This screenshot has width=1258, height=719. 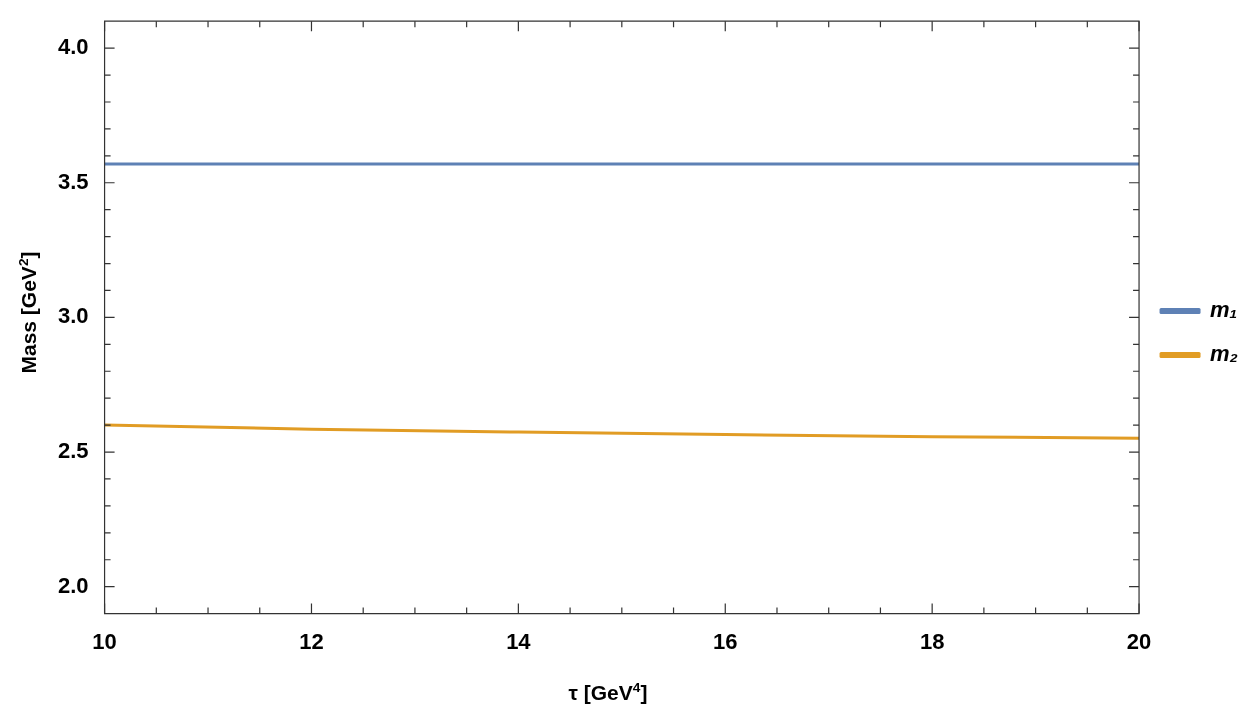 I want to click on x-tick-label: 12, so click(x=311, y=641).